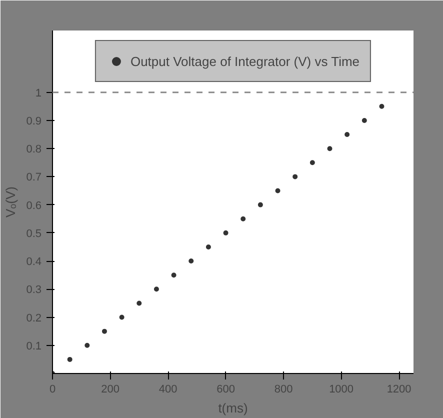  What do you see at coordinates (34, 121) in the screenshot?
I see `y-tick-label: 0.9` at bounding box center [34, 121].